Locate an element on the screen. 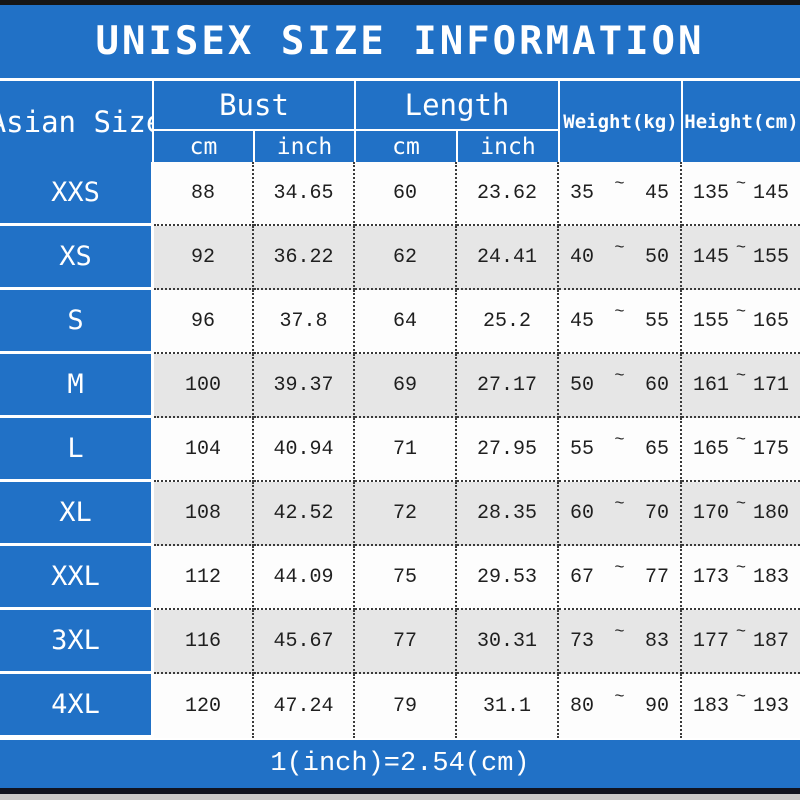 The image size is (800, 800). weight-min: 55 is located at coordinates (582, 449).